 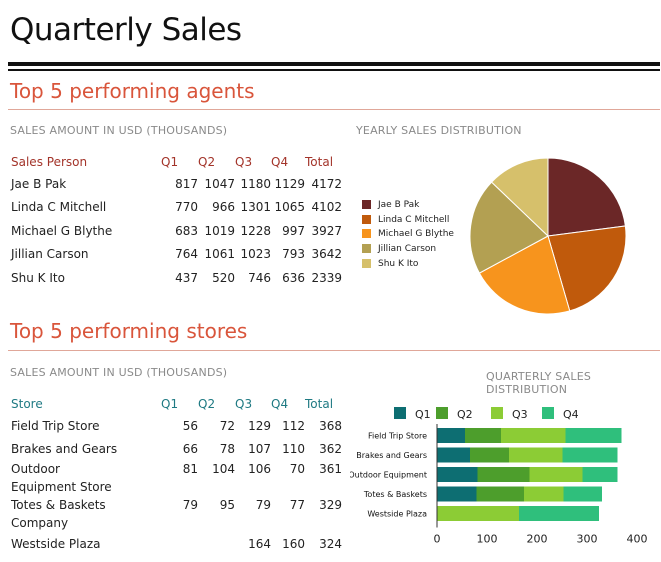 What do you see at coordinates (126, 30) in the screenshot?
I see `page-title: Quarterly Sales` at bounding box center [126, 30].